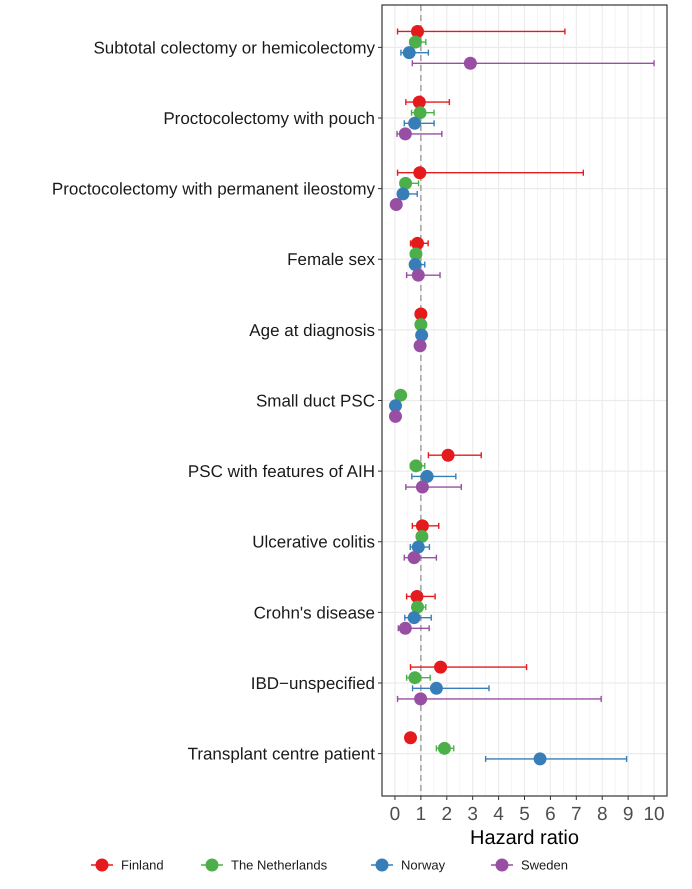  I want to click on y-tick-label: Age at diagnosis, so click(312, 330).